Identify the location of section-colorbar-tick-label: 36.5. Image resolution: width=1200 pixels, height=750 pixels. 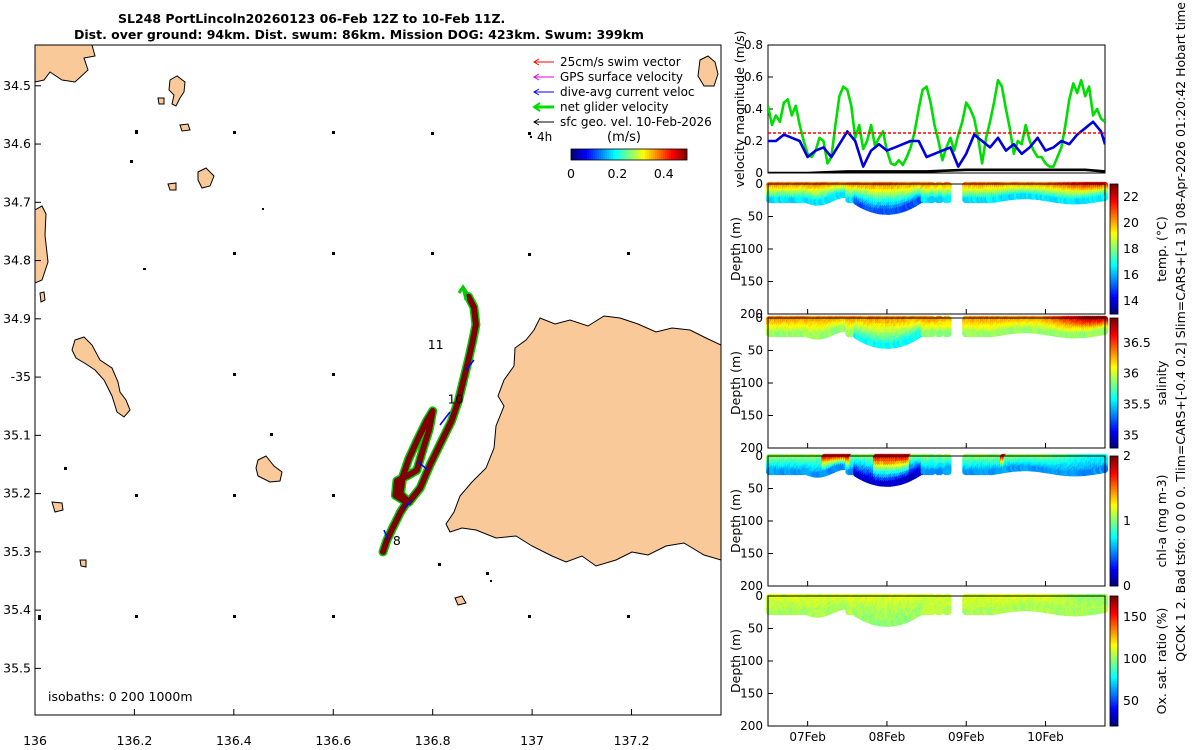
(1137, 342).